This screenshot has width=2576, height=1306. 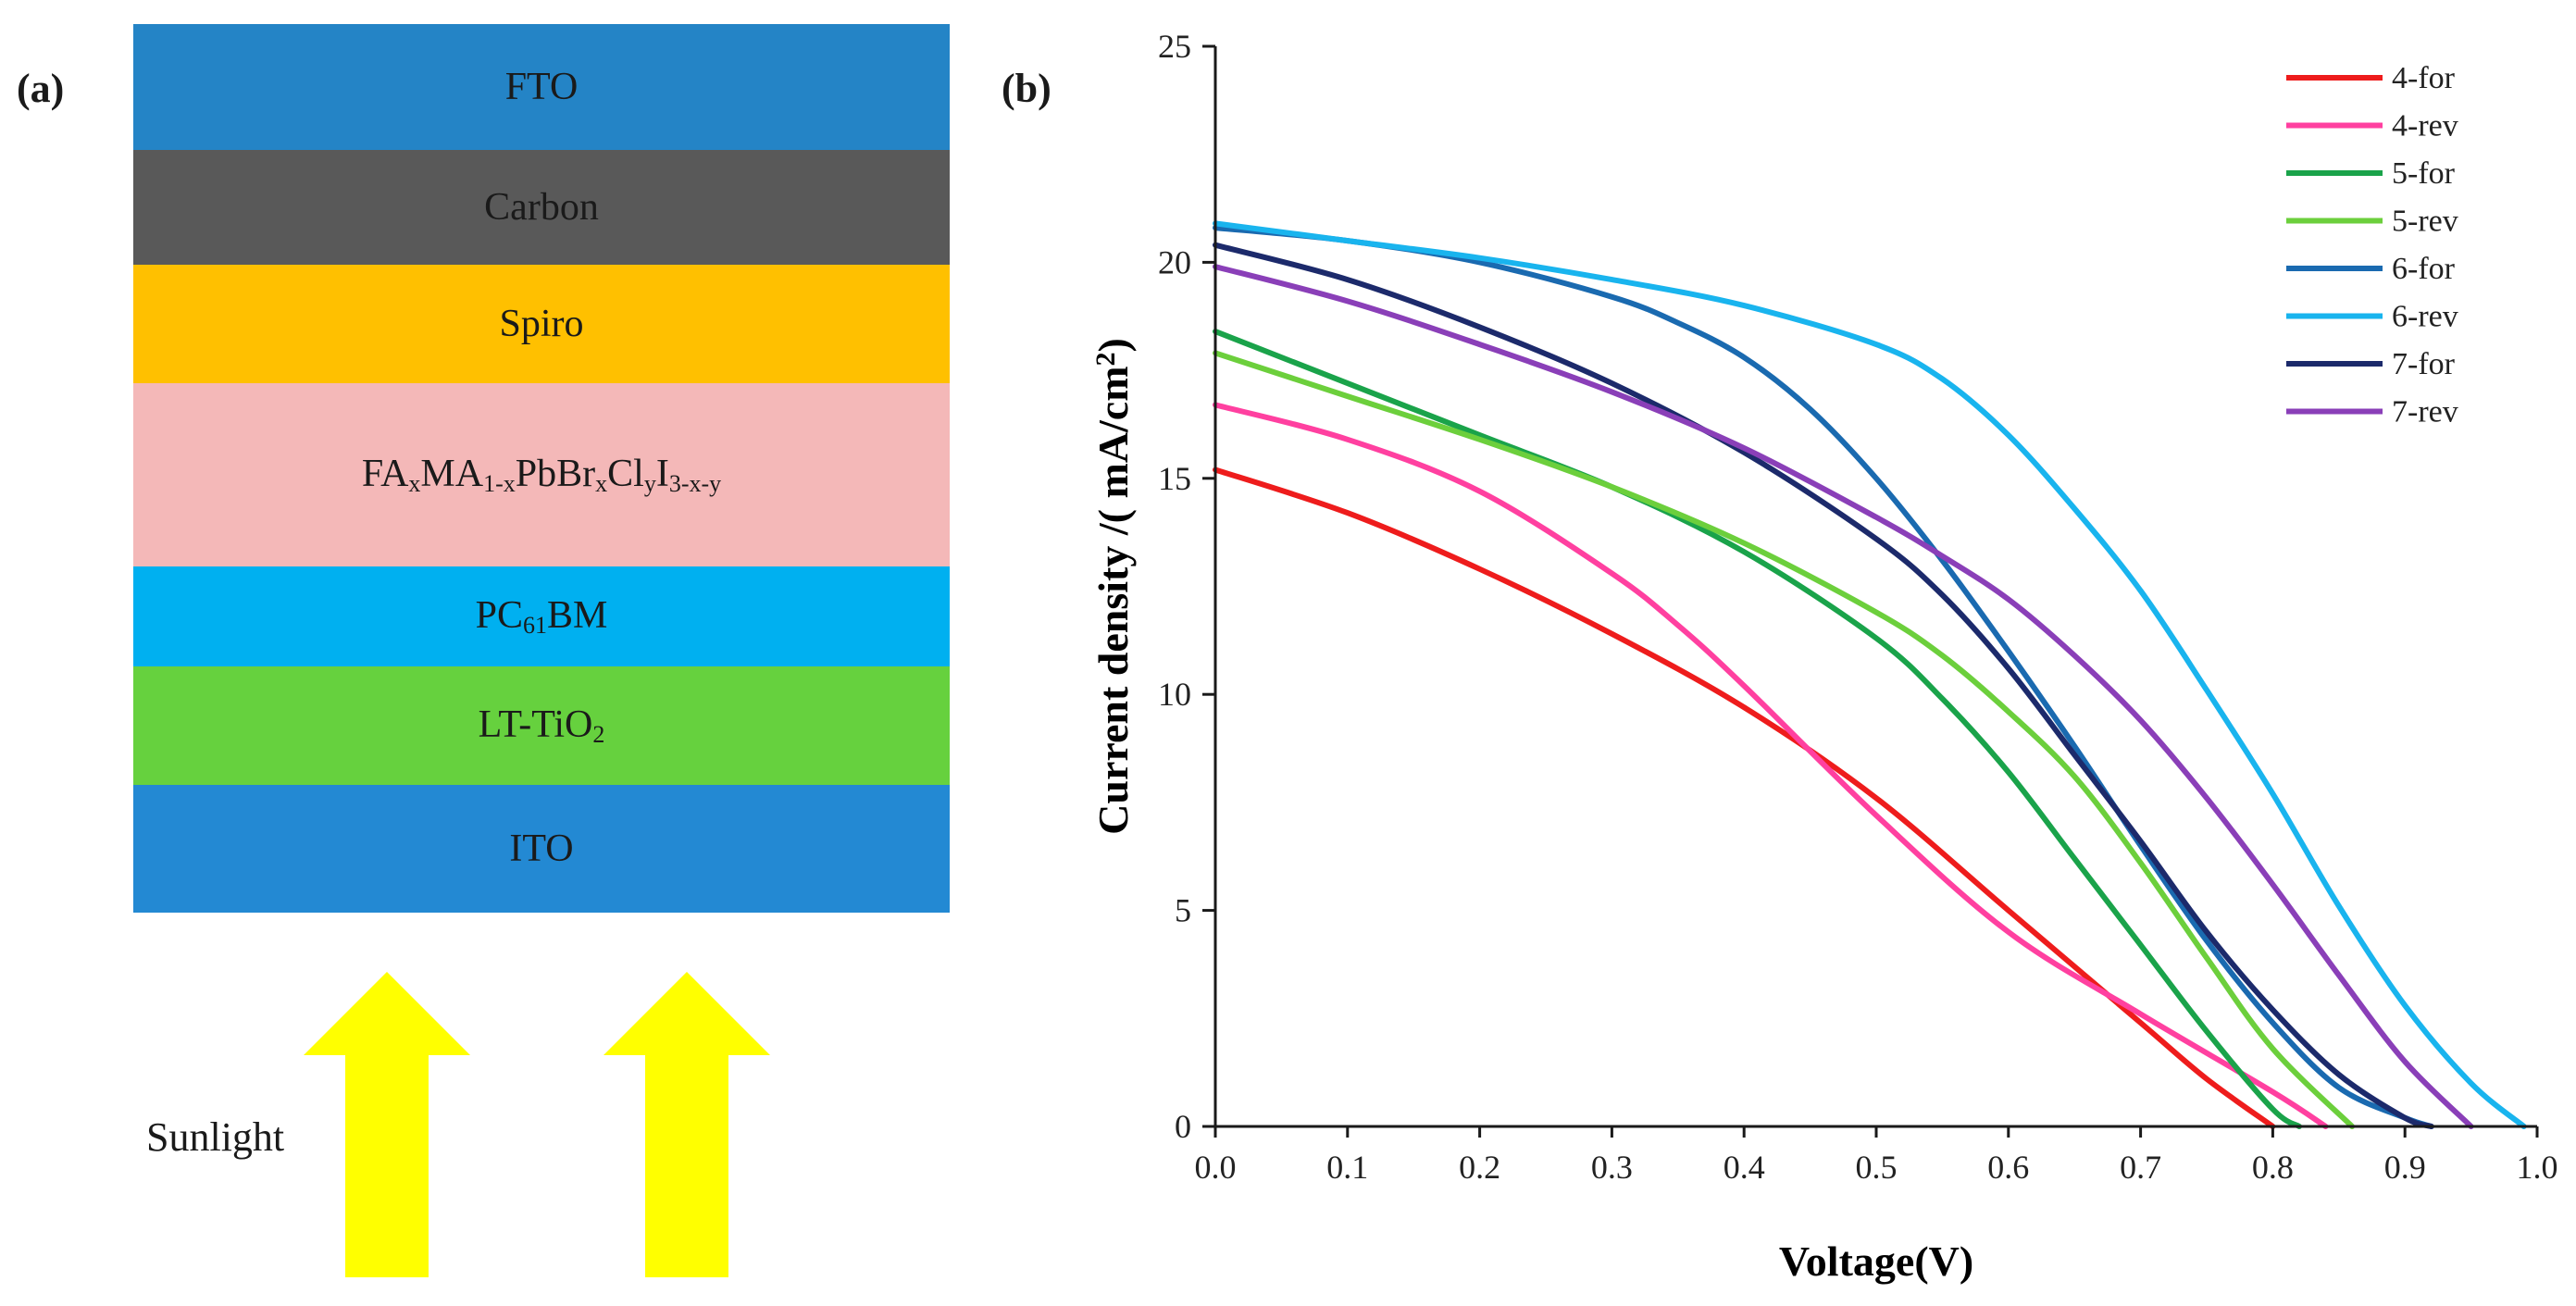 I want to click on y-tick-label: 0, so click(x=1183, y=1126).